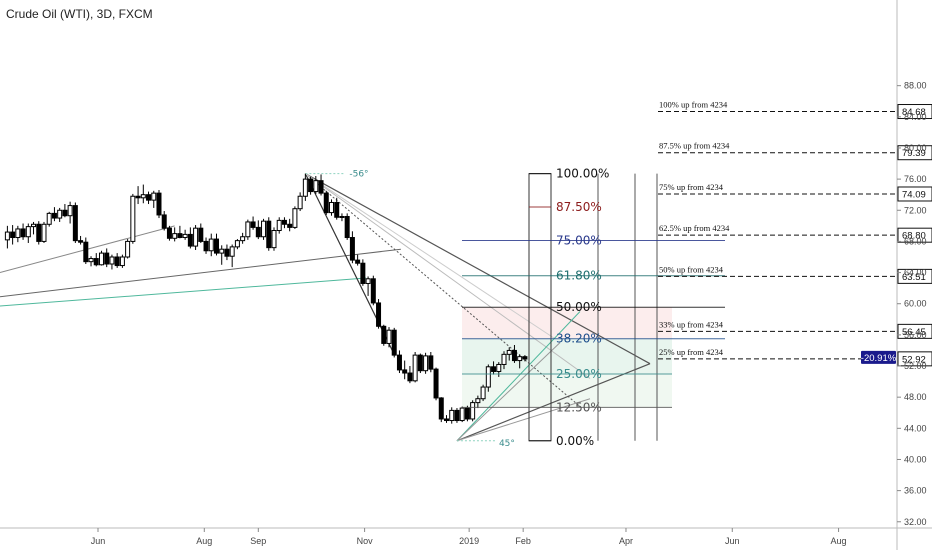 Image resolution: width=932 pixels, height=550 pixels. Describe the element at coordinates (915, 210) in the screenshot. I see `price-tick-label: 72.00` at that location.